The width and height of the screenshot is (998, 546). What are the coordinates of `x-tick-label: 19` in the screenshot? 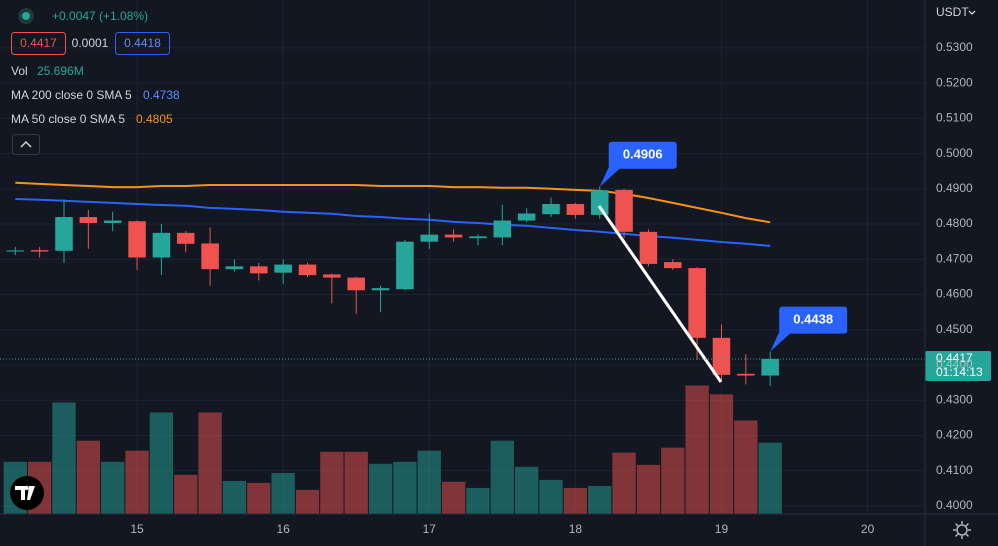 It's located at (722, 529).